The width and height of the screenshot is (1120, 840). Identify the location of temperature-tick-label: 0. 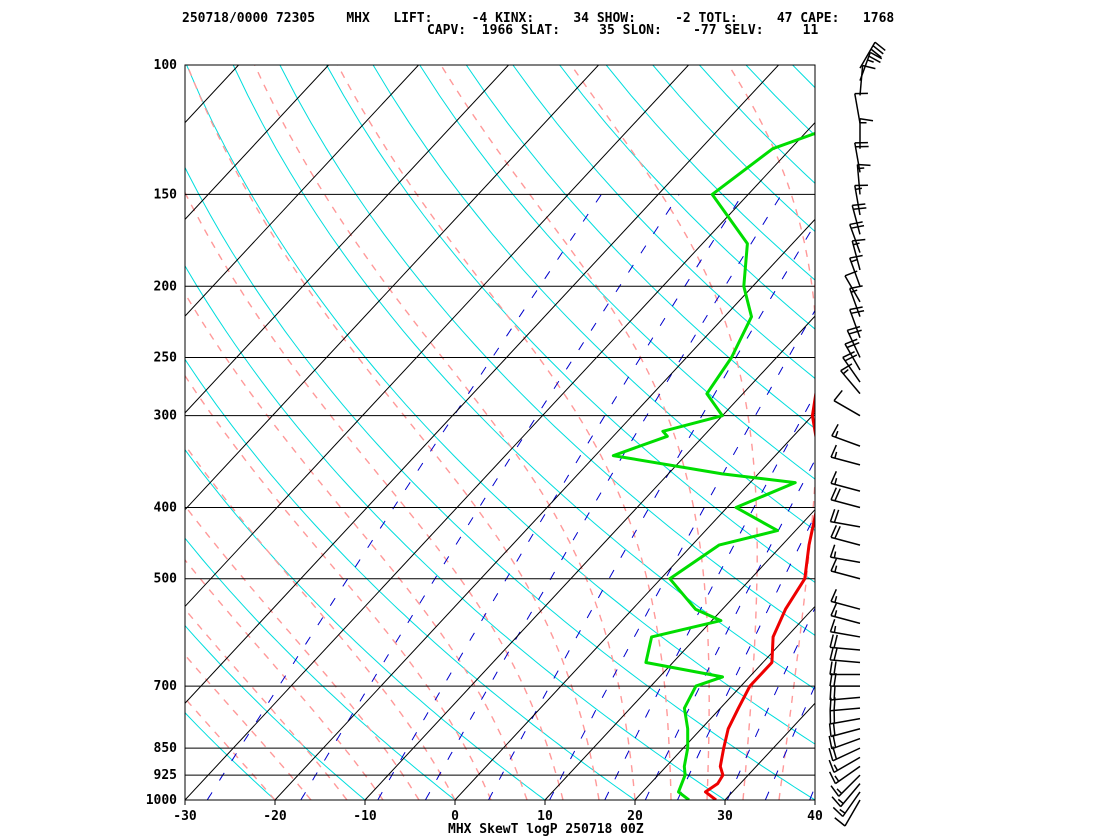
(455, 816).